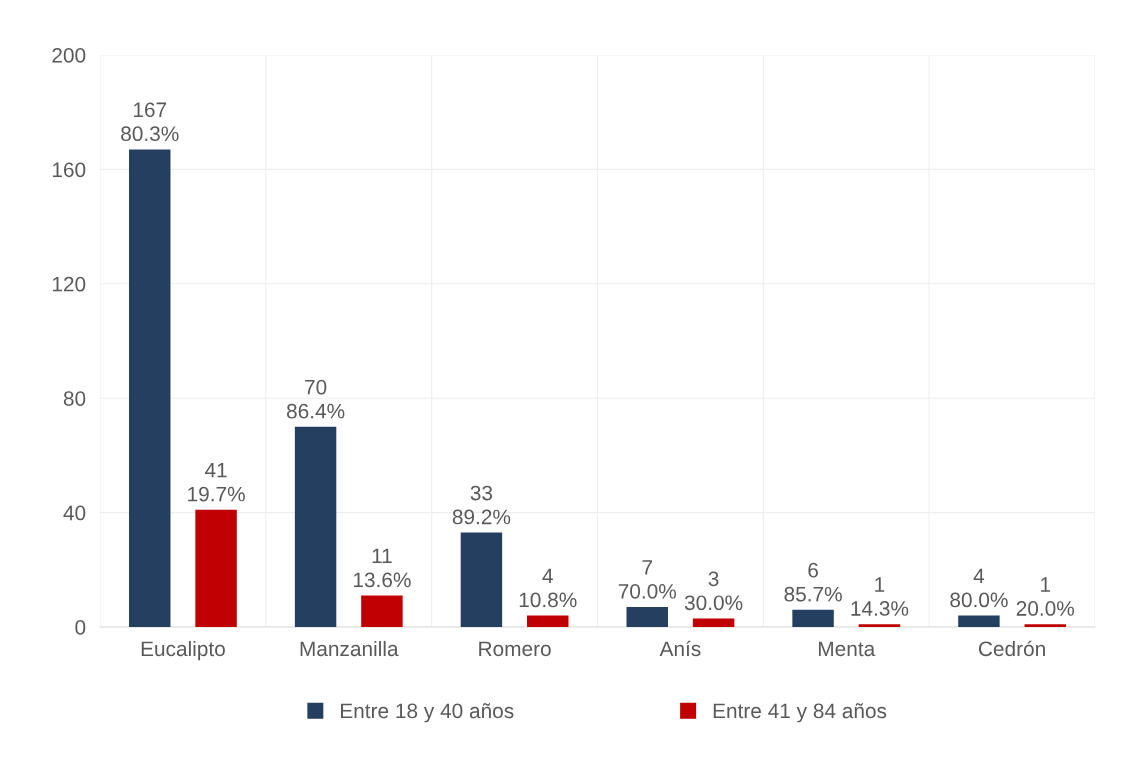 This screenshot has height=759, width=1130. Describe the element at coordinates (382, 568) in the screenshot. I see `data-label: 11 13.6%` at that location.